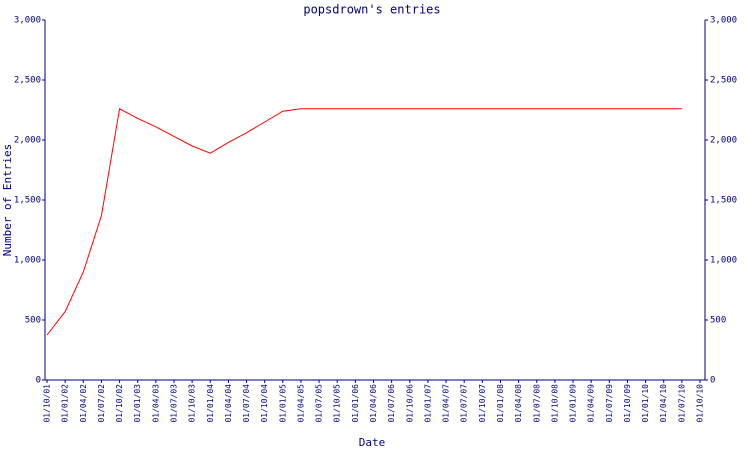 The width and height of the screenshot is (750, 450). Describe the element at coordinates (355, 403) in the screenshot. I see `x-tick-label: 01/01/06` at that location.